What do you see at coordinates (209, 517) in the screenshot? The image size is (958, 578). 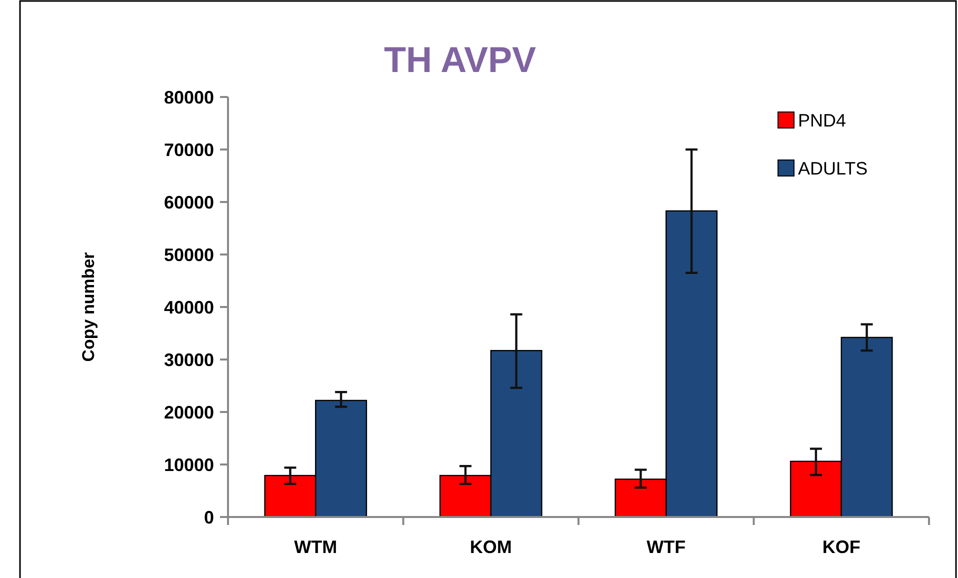 I see `y-tick-label: 0` at bounding box center [209, 517].